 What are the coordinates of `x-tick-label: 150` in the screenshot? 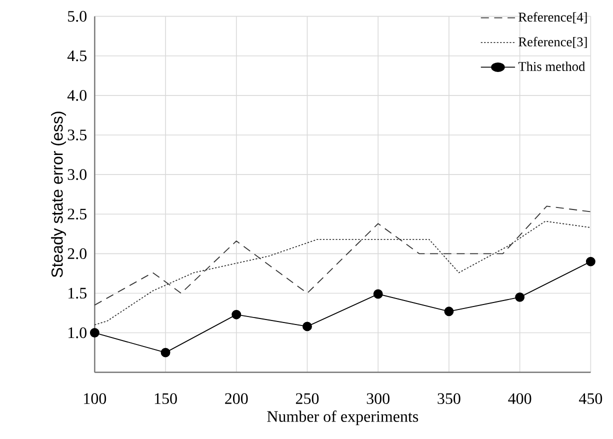 It's located at (165, 398).